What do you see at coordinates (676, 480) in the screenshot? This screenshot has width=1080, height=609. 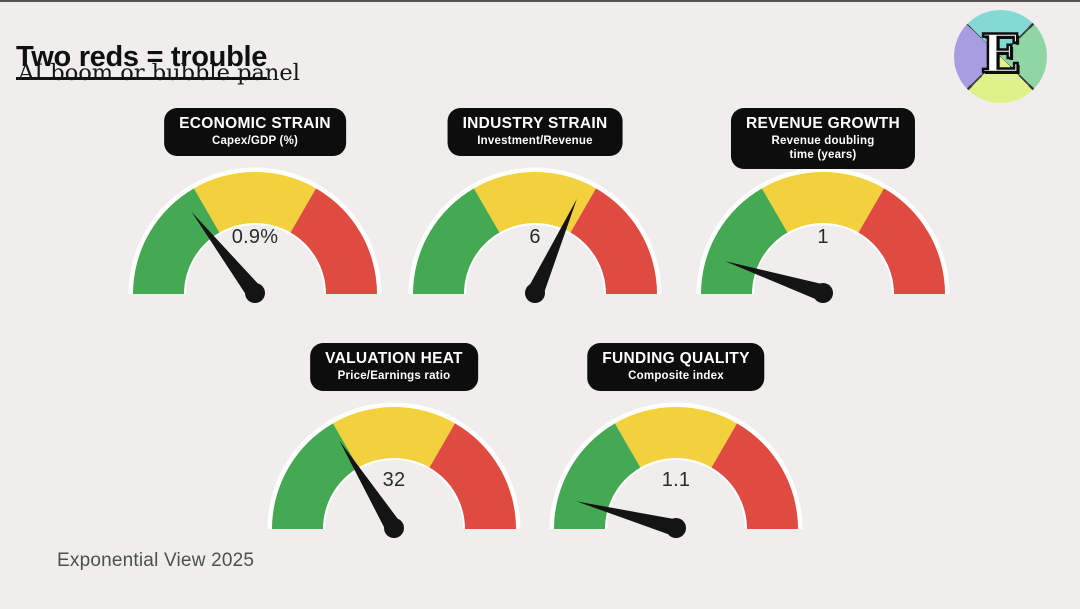 I see `gauge-value: 1.1` at bounding box center [676, 480].